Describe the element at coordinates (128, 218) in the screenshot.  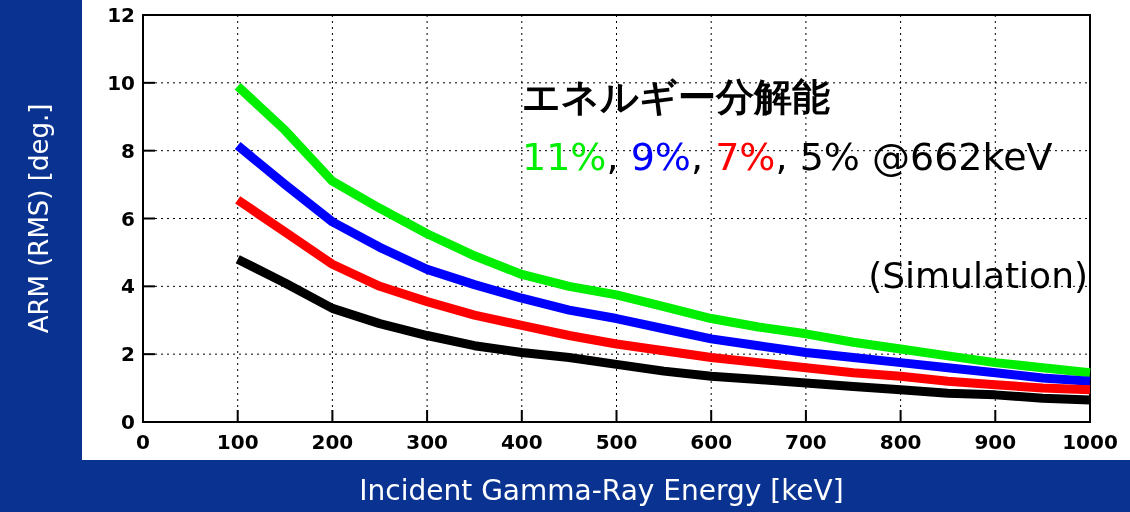
I see `y-tick-label: 6` at that location.